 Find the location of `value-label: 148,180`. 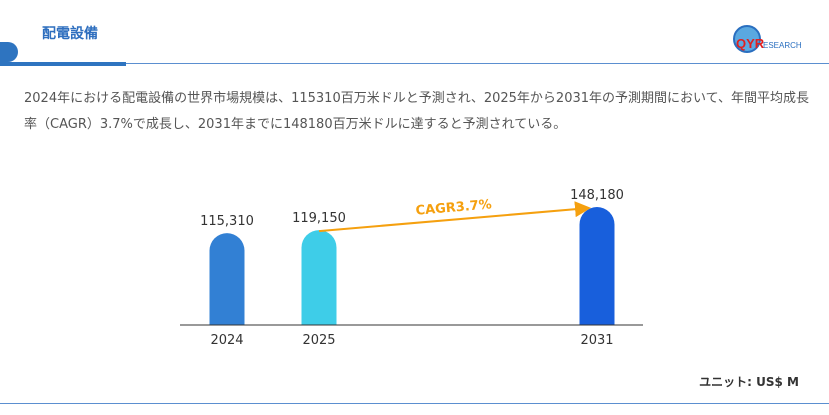

value-label: 148,180 is located at coordinates (597, 195).